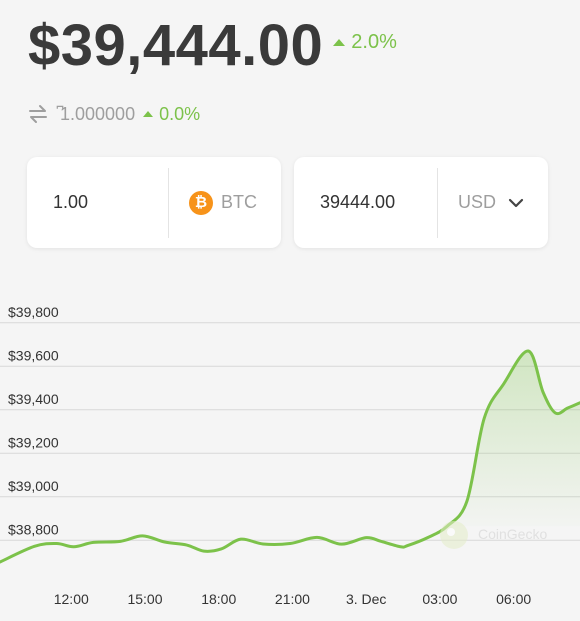 This screenshot has height=621, width=580. Describe the element at coordinates (33, 486) in the screenshot. I see `y-tick-label: $39,000` at that location.